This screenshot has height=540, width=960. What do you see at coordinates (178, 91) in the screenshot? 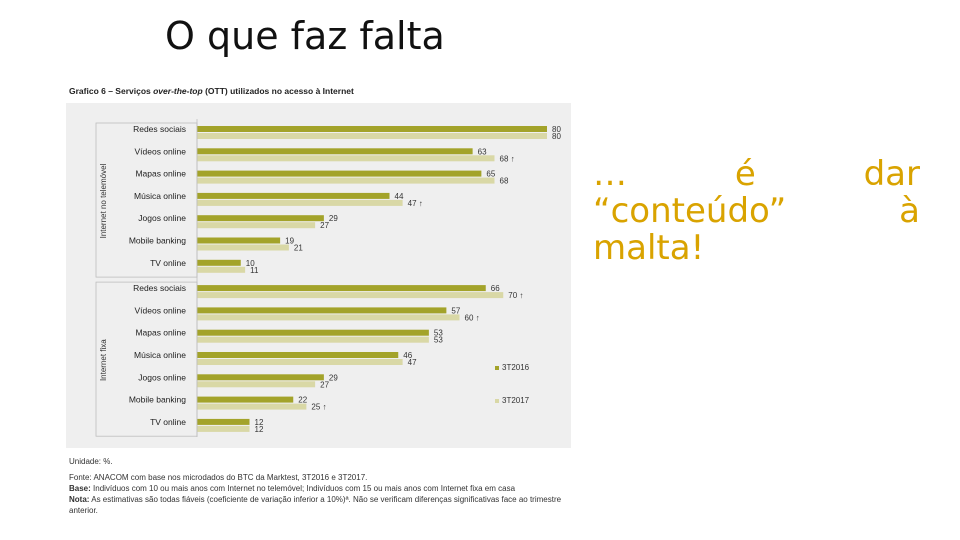
I see `chart-title-italic: over-the-top` at bounding box center [178, 91].